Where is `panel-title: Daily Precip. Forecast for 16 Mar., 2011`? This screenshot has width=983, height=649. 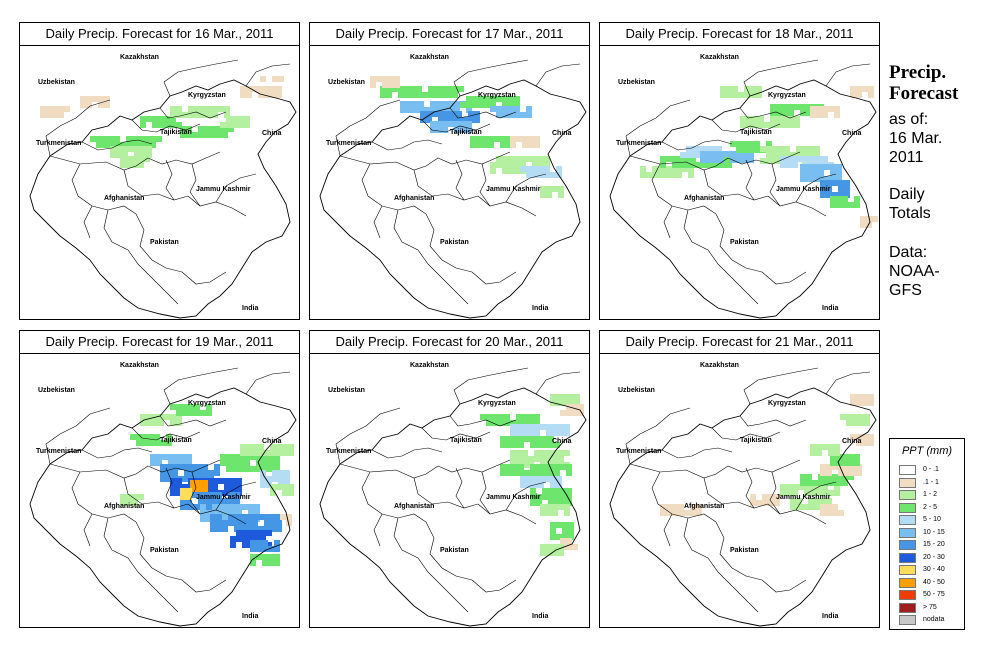 panel-title: Daily Precip. Forecast for 16 Mar., 2011 is located at coordinates (159, 34).